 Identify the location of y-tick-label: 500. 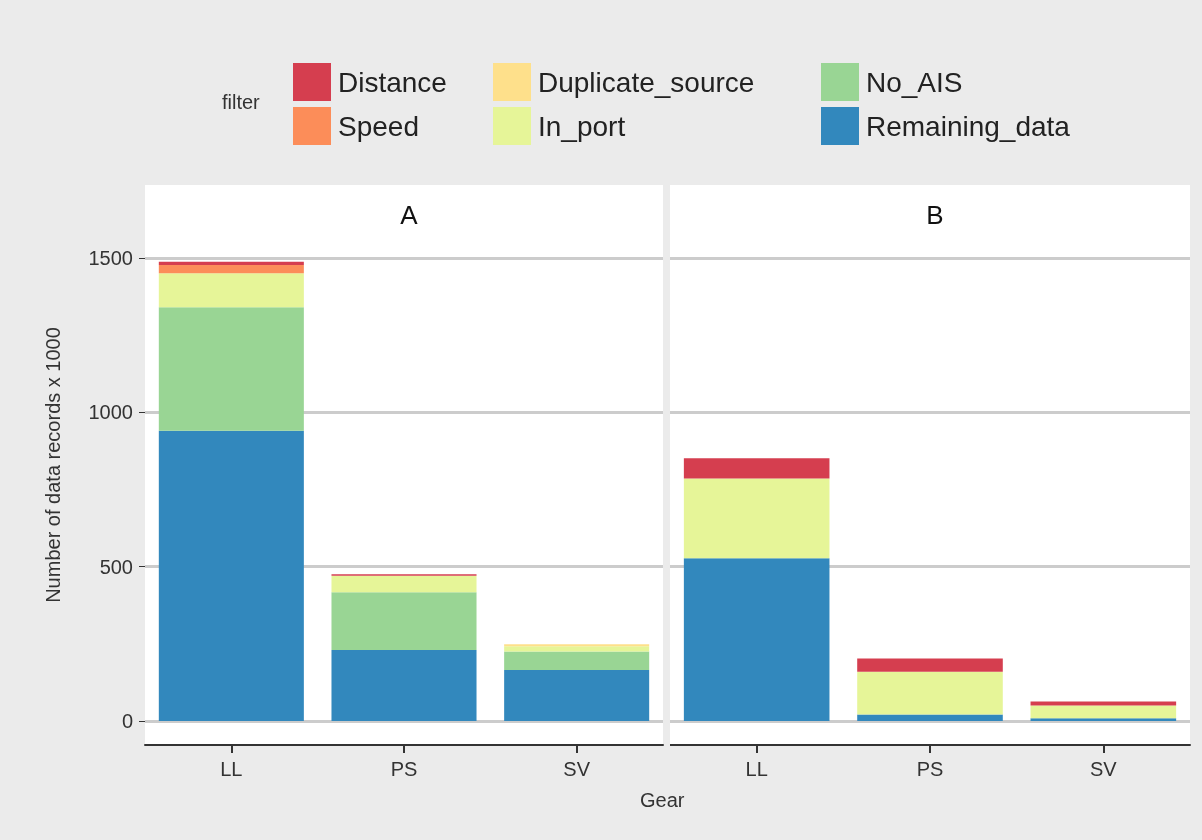
(116, 566).